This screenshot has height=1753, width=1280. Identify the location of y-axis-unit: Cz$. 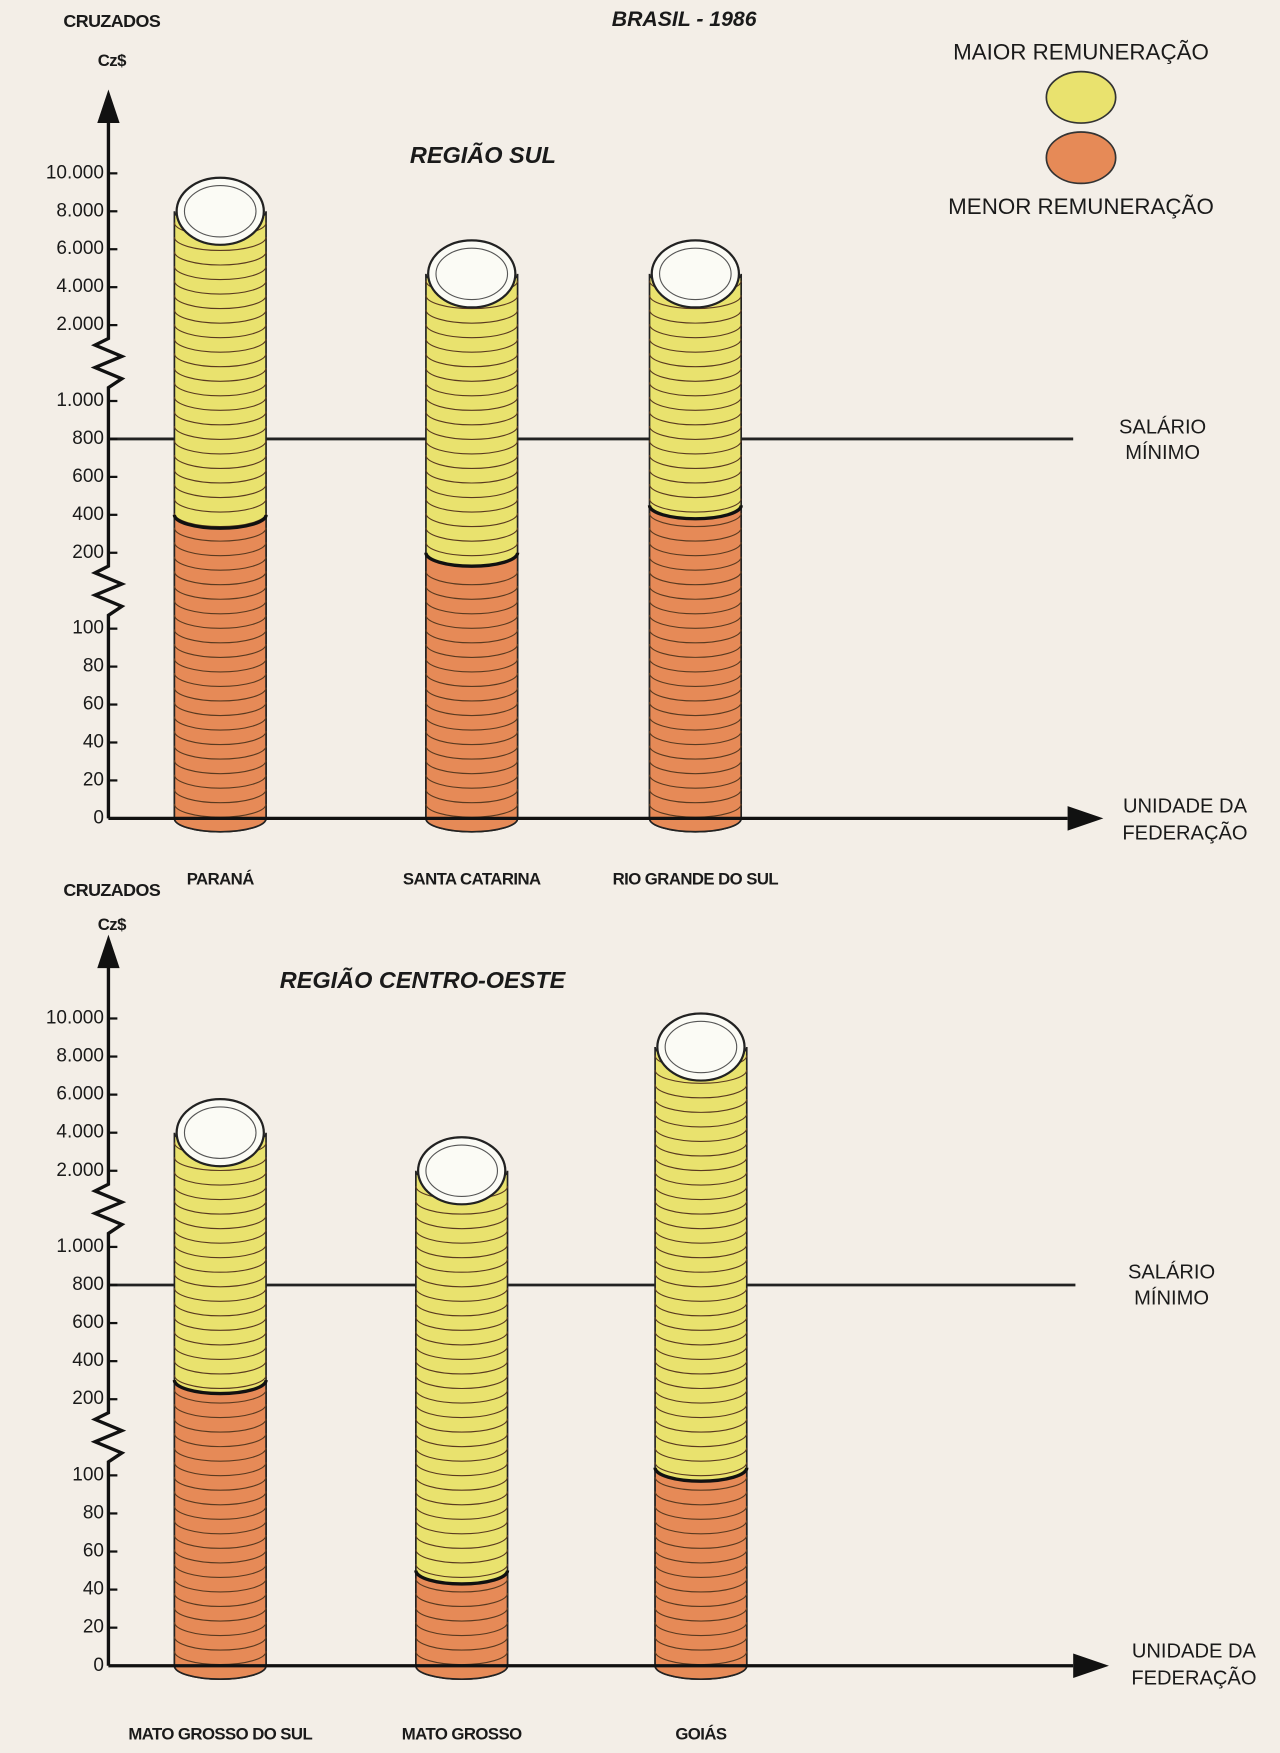
(112, 60).